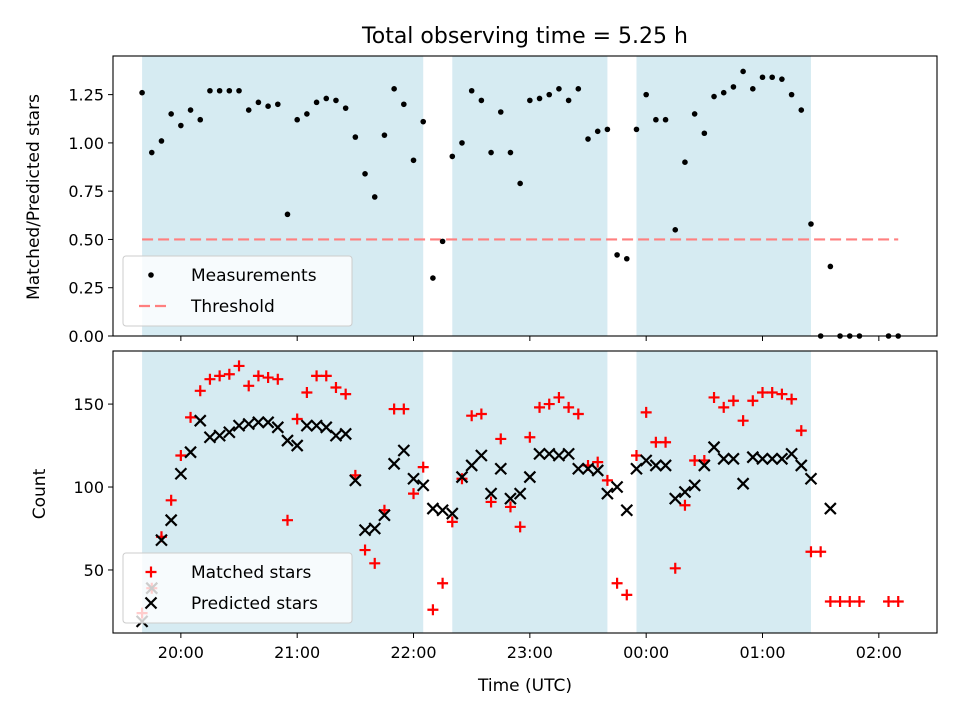 The width and height of the screenshot is (960, 724). Describe the element at coordinates (86, 191) in the screenshot. I see `top-y-tick-label-4: 0.75` at that location.